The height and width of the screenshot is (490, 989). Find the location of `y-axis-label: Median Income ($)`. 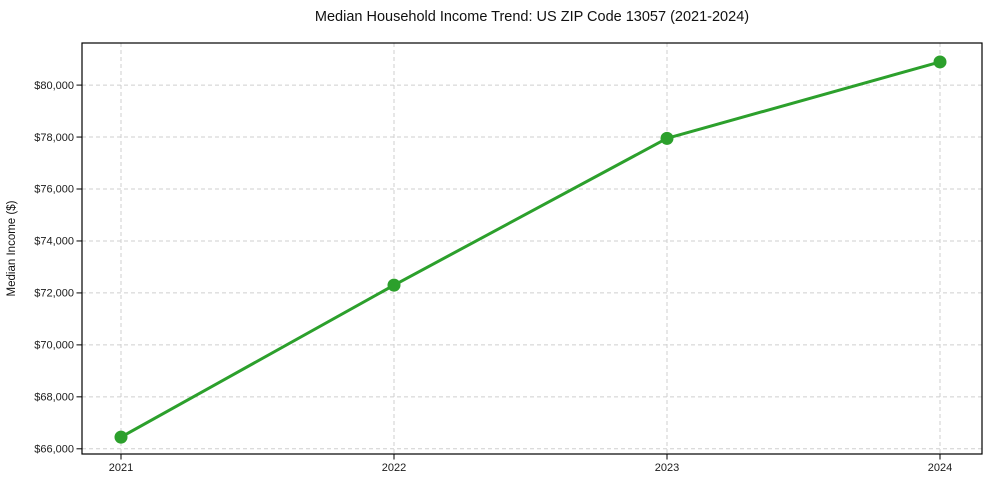

y-axis-label: Median Income ($) is located at coordinates (12, 248).